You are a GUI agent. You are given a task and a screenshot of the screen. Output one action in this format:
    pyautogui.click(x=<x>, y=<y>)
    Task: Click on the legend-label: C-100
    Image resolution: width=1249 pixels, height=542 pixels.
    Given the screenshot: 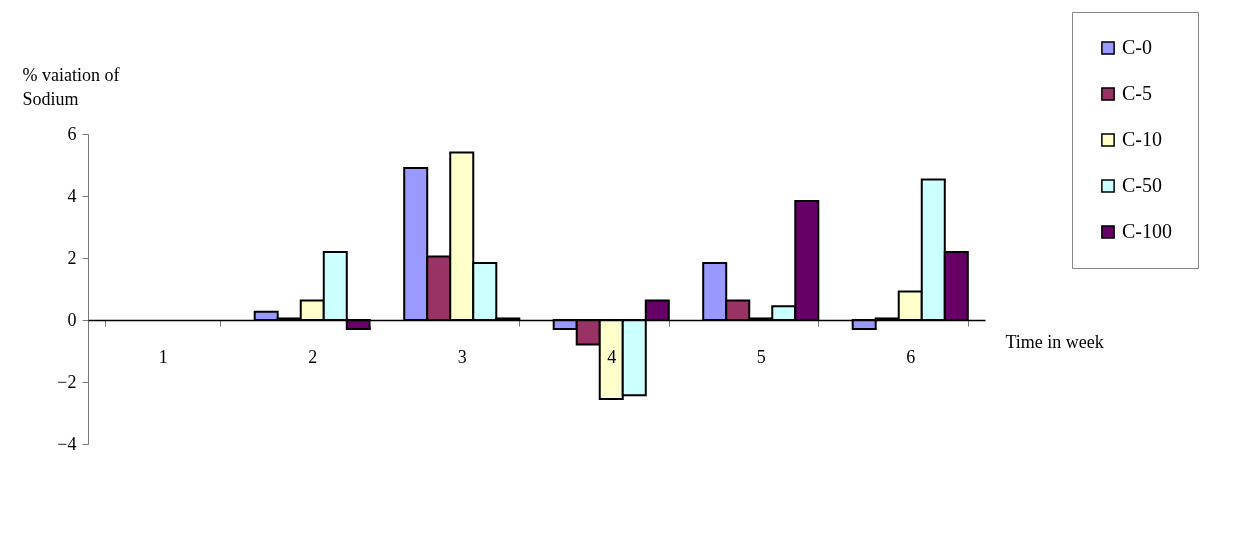 What is the action you would take?
    pyautogui.click(x=1147, y=231)
    